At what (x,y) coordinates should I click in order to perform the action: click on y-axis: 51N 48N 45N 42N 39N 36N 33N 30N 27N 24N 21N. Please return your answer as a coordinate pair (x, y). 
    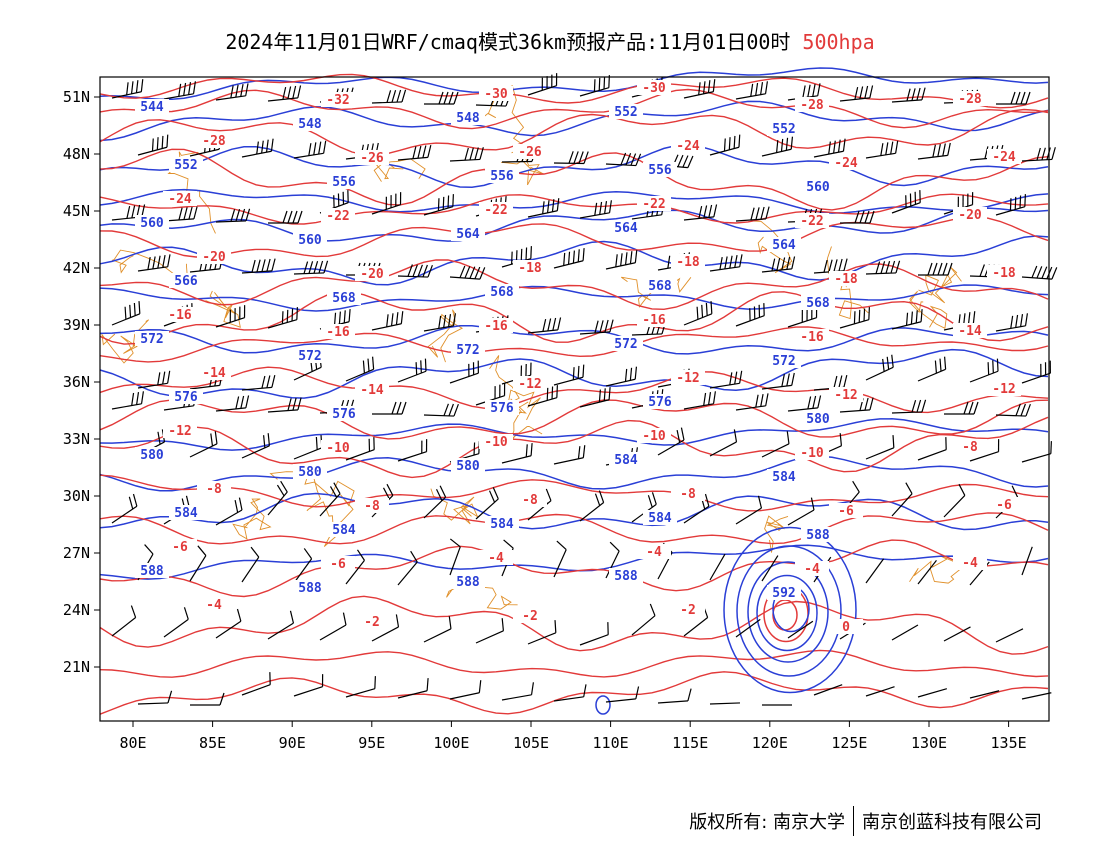
    Looking at the image, I should click on (81, 382).